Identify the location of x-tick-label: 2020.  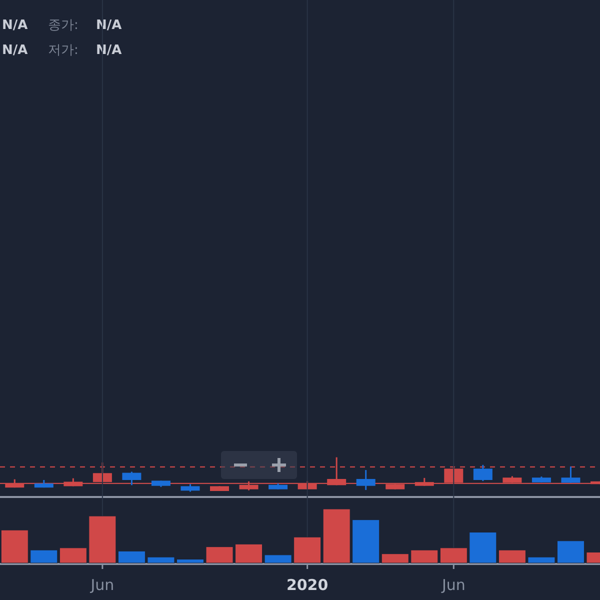
(307, 585).